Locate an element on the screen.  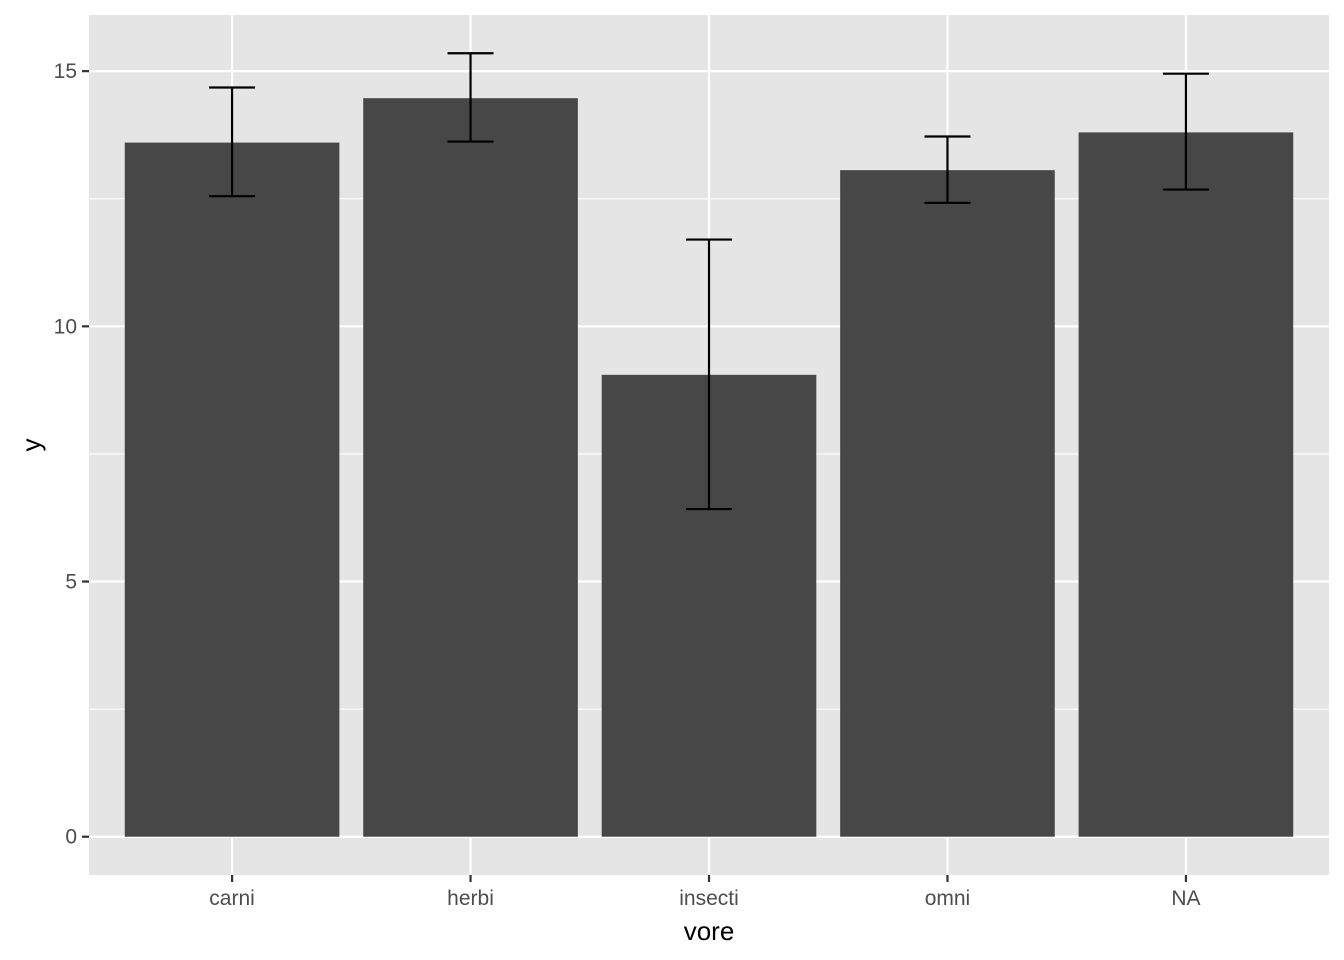
errorbar-carni is located at coordinates (232, 142).